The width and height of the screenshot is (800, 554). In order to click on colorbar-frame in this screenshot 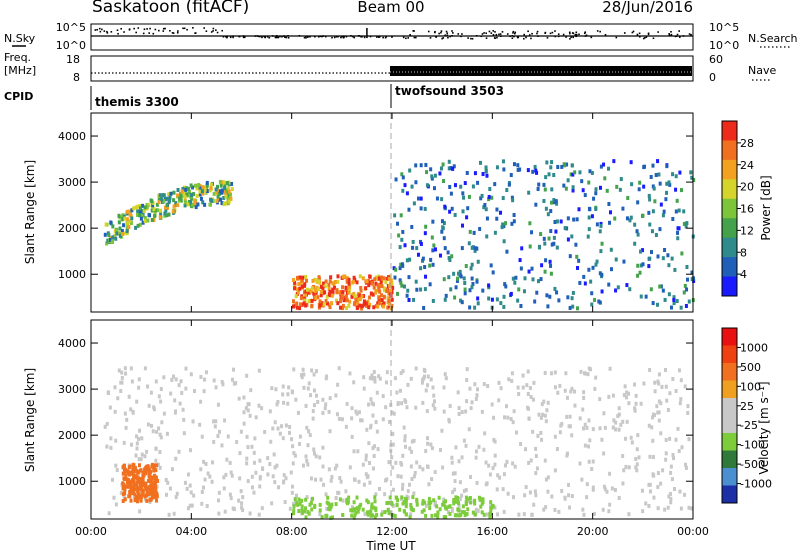, I will do `click(729, 415)`.